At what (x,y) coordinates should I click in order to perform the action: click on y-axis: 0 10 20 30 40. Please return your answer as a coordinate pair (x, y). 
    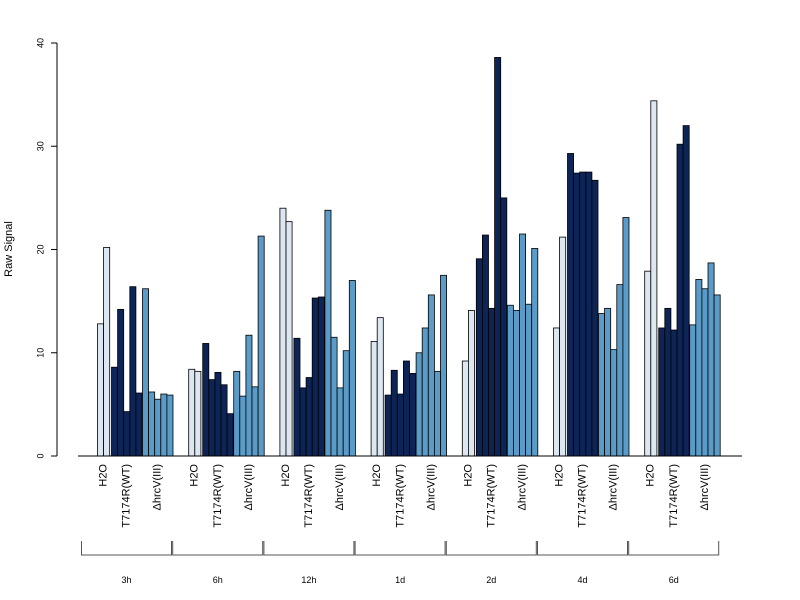
    Looking at the image, I should click on (46, 248).